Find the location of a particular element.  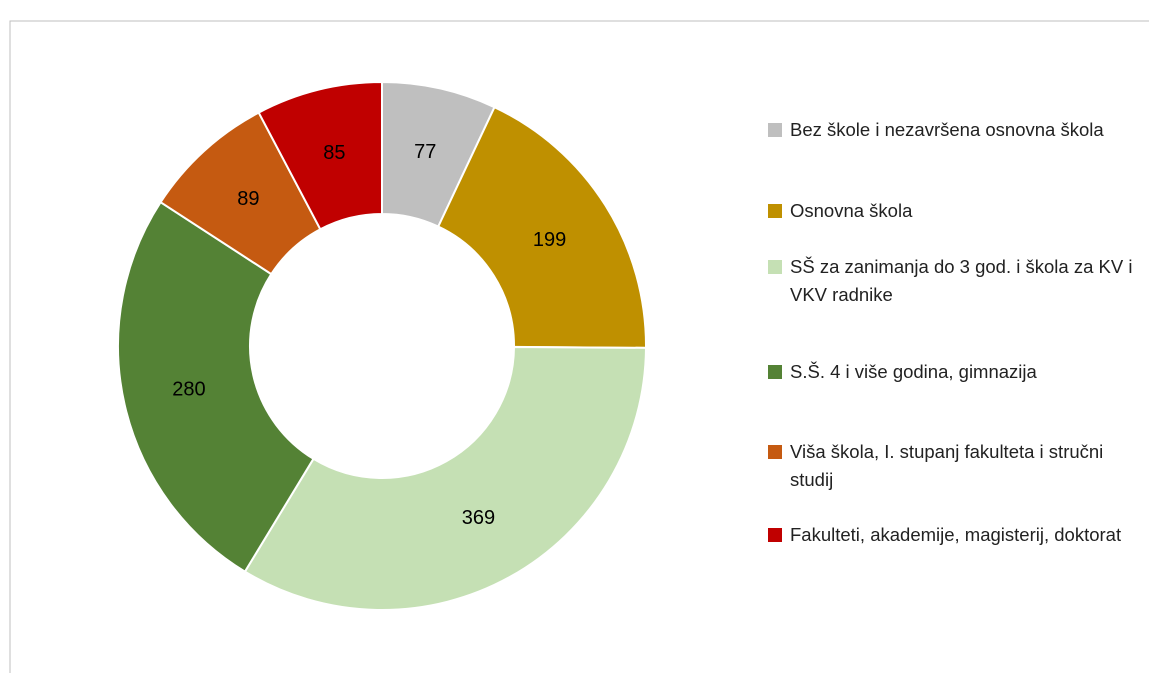

legend-item: Bez škole i nezavršena osnovna škola is located at coordinates (953, 130).